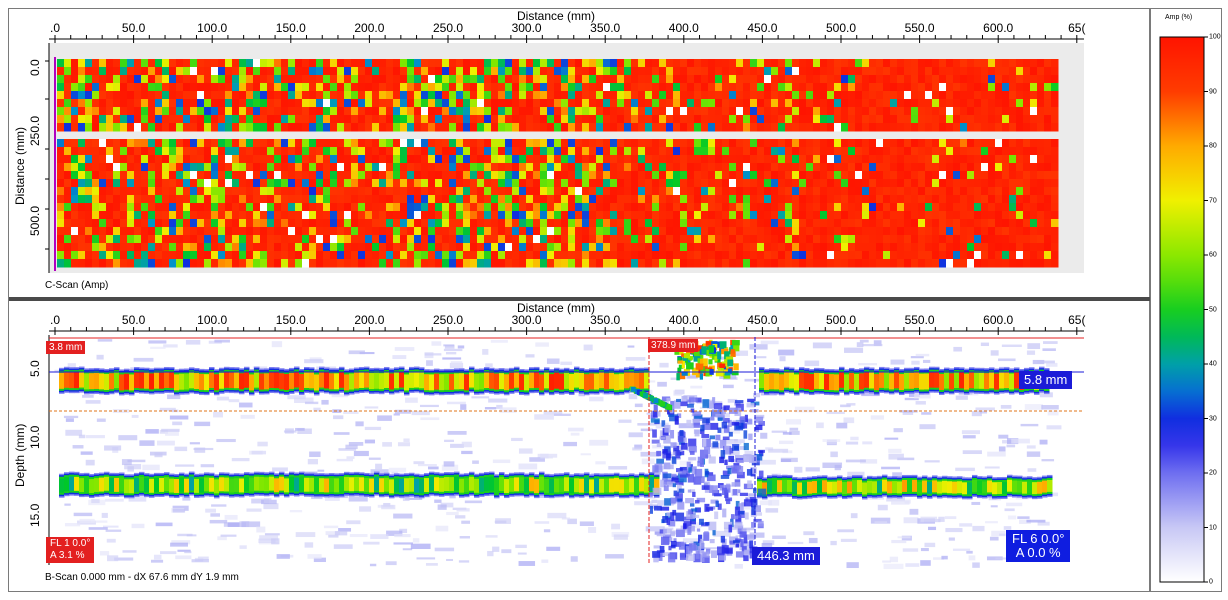  Describe the element at coordinates (1213, 309) in the screenshot. I see `color-scale-tick-label: 50` at that location.